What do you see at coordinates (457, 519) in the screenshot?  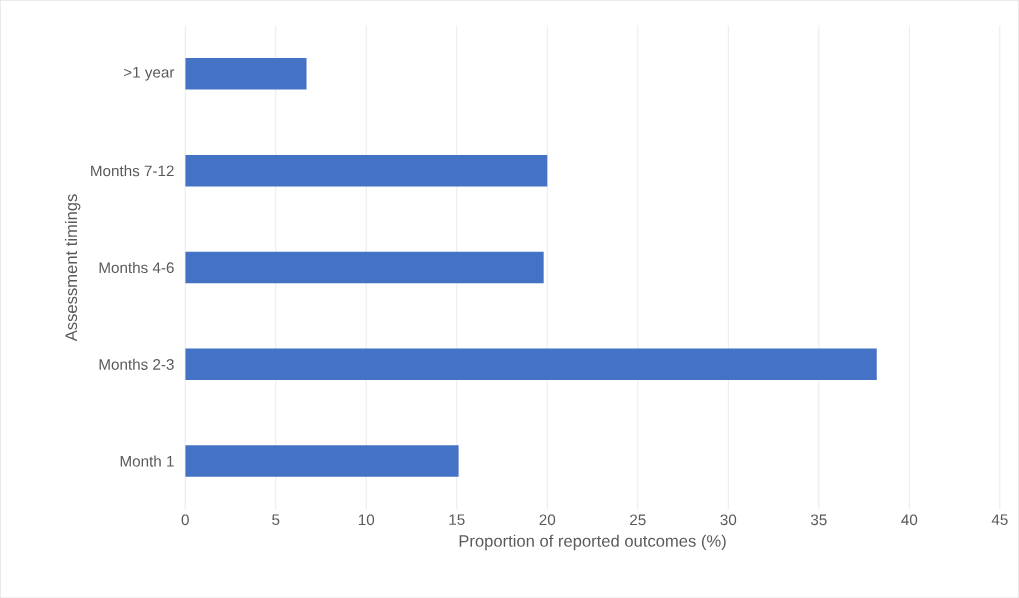 I see `x-tick-label: 15` at bounding box center [457, 519].